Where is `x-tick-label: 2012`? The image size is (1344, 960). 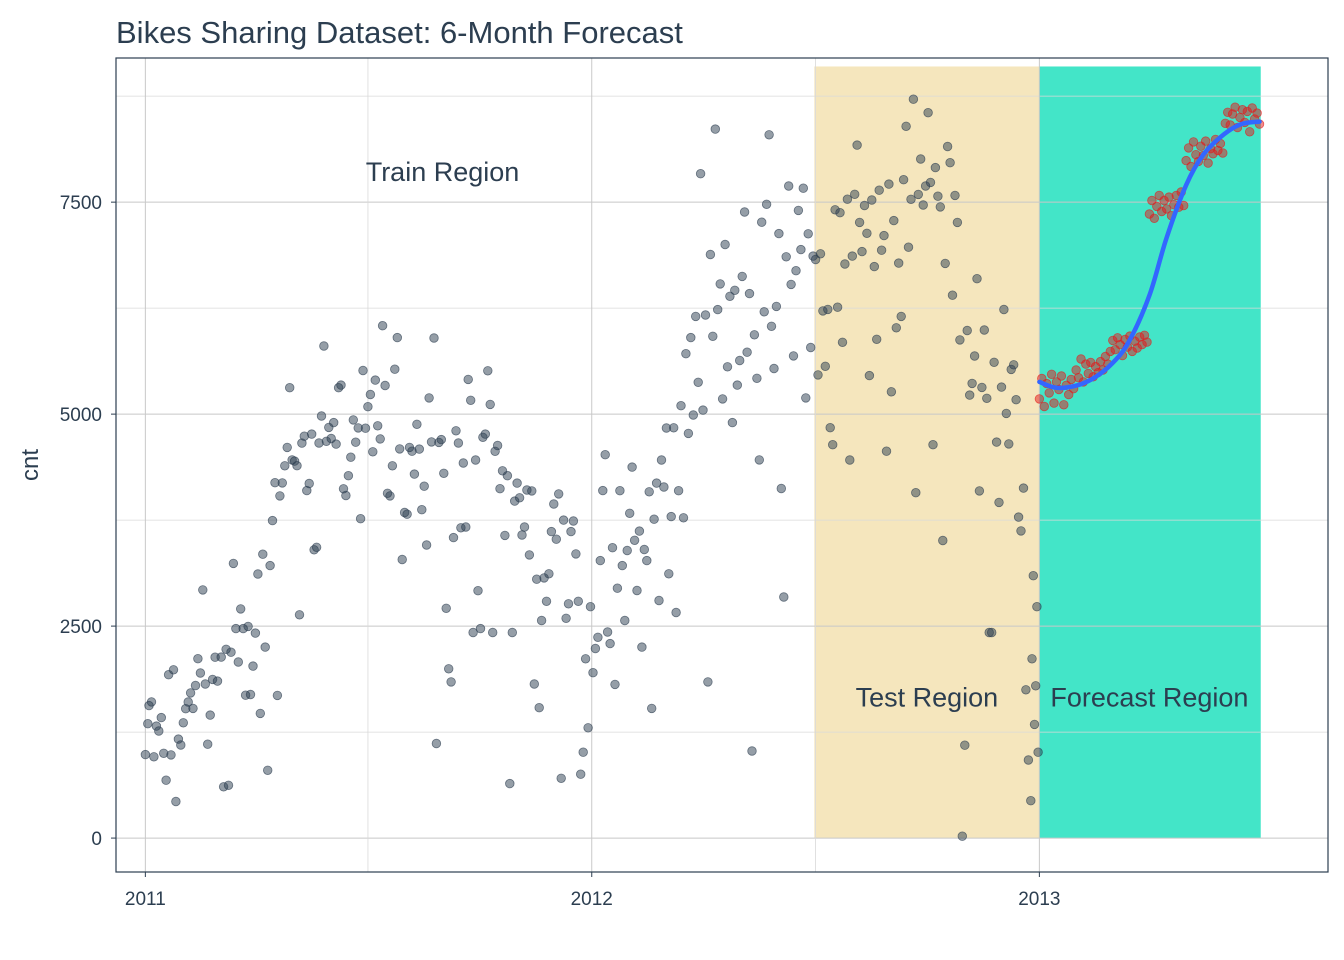
x-tick-label: 2012 is located at coordinates (592, 899).